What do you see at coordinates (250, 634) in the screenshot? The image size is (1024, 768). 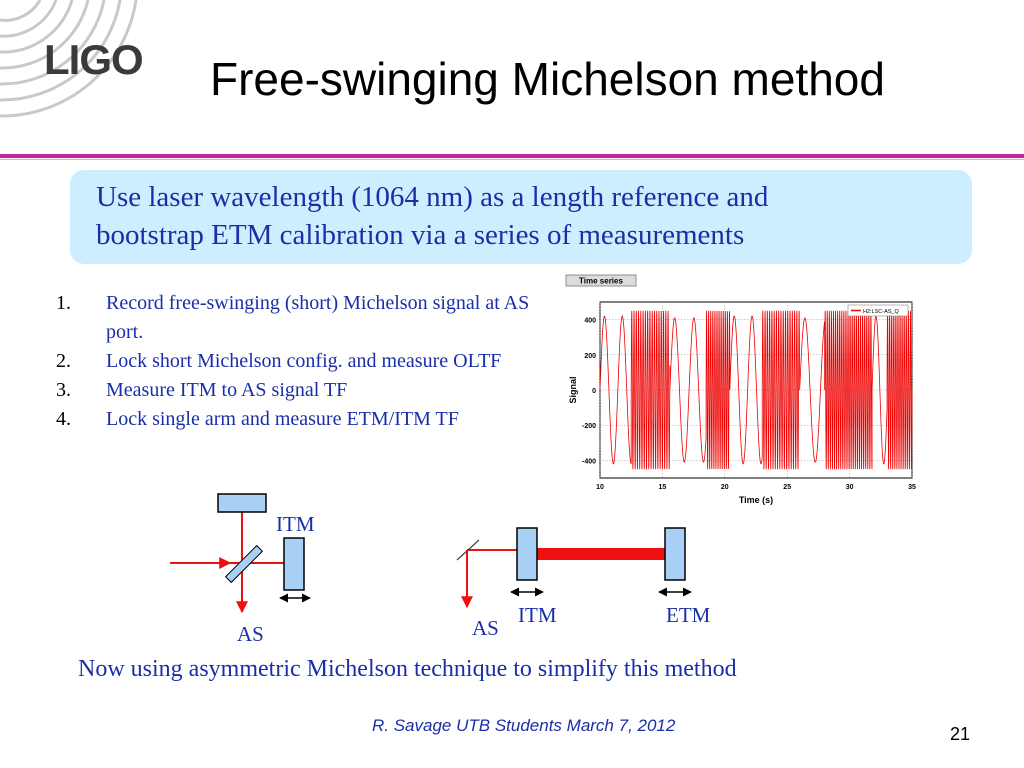 I see `diagram1-as-label: AS` at bounding box center [250, 634].